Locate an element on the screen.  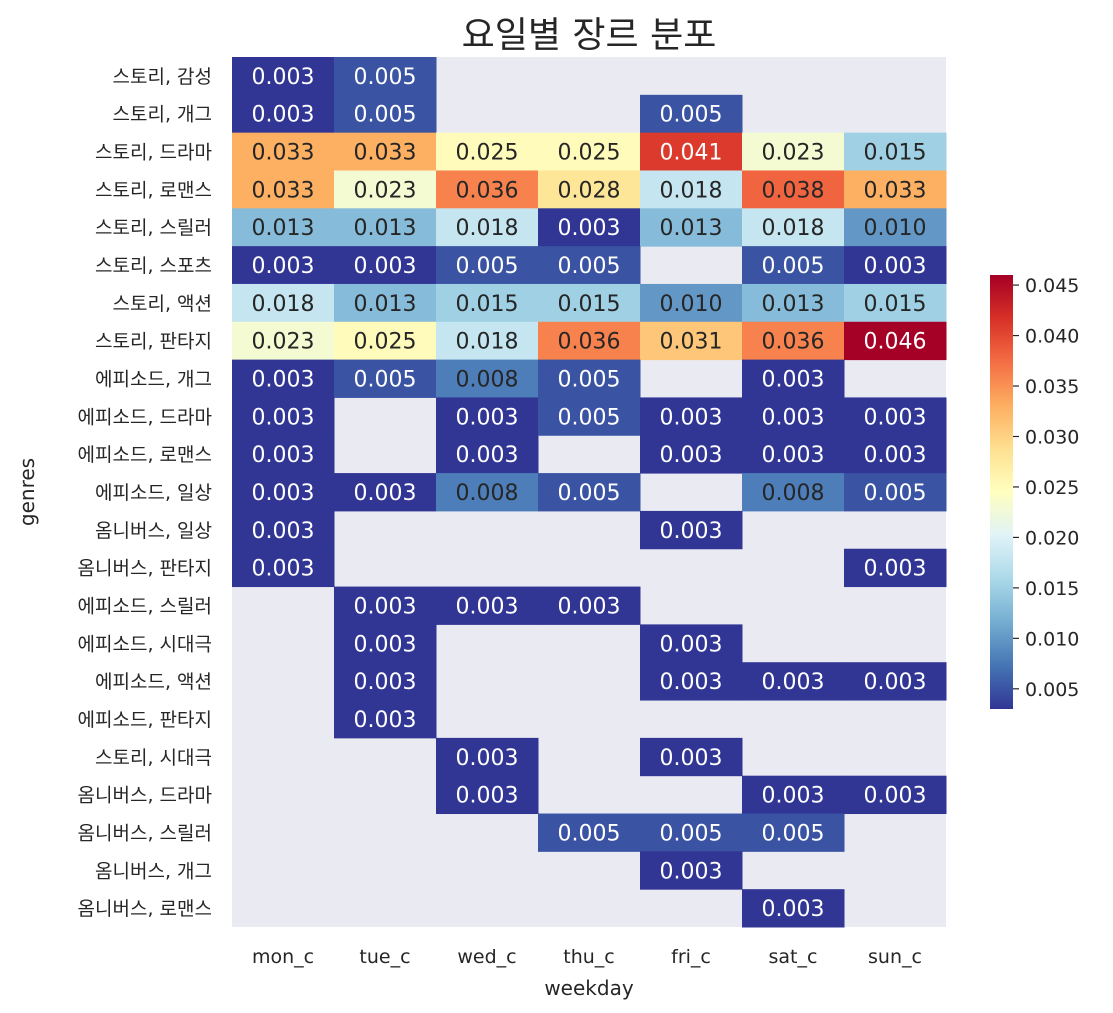
y-tick-label: 옴니버스, 로맨스 is located at coordinates (145, 909).